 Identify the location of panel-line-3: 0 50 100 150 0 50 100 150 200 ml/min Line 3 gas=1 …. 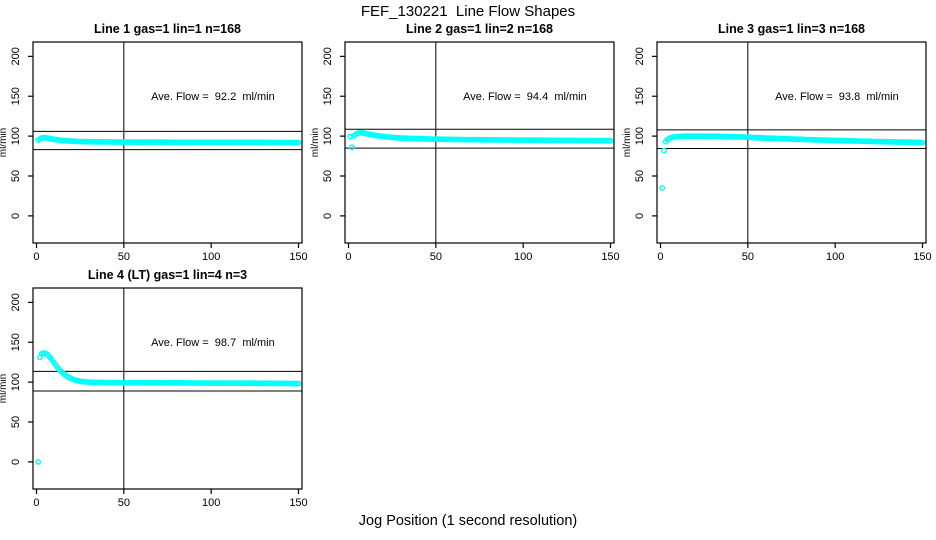
(777, 142).